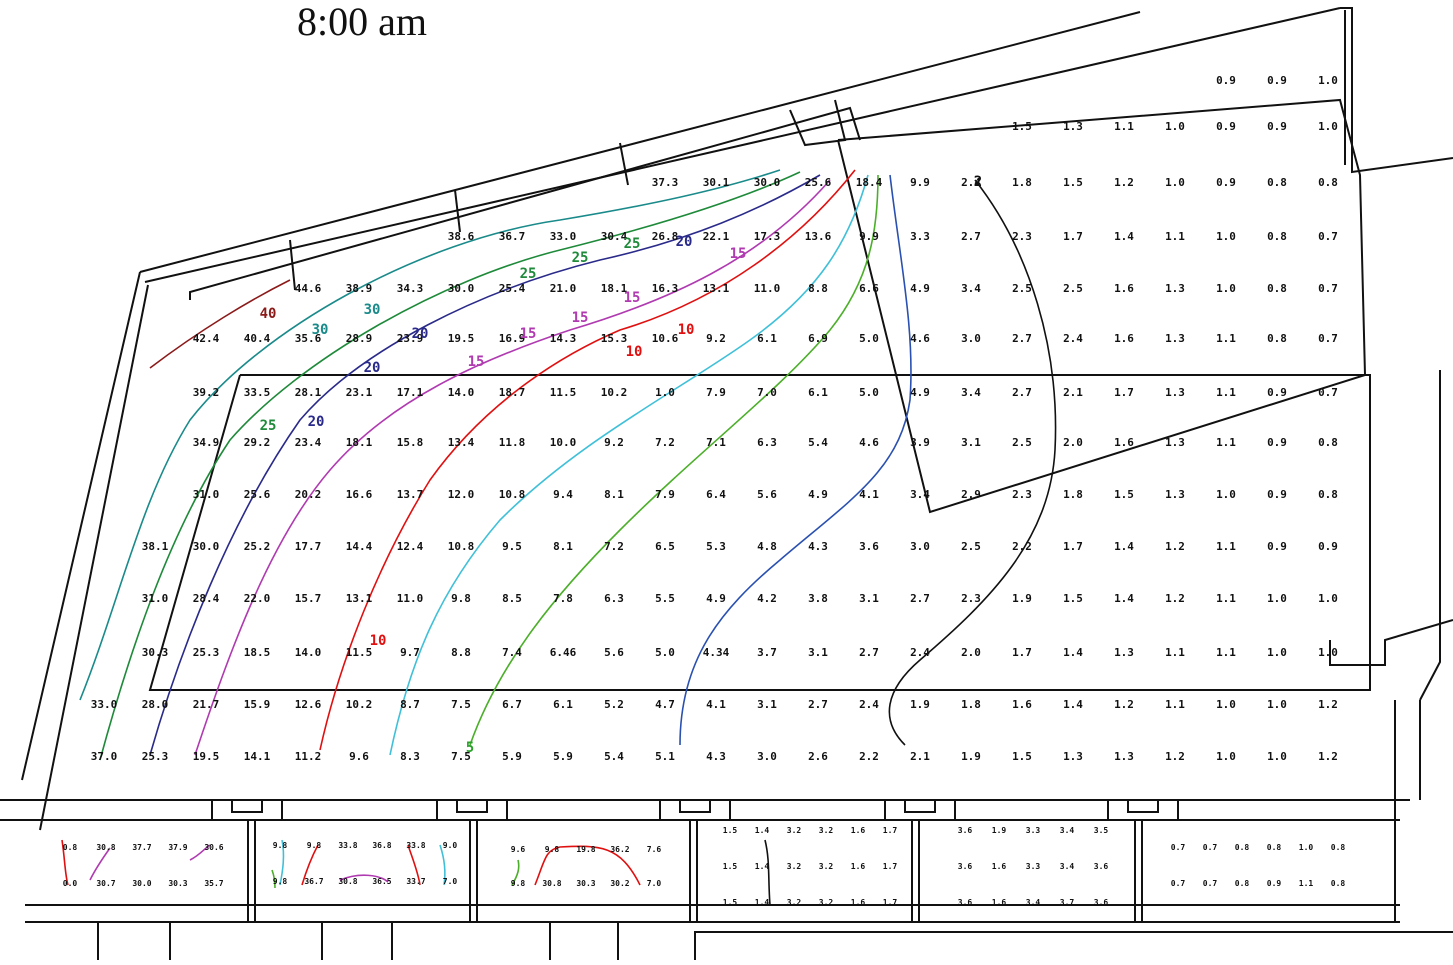  I want to click on roof-feature, so click(525, 203).